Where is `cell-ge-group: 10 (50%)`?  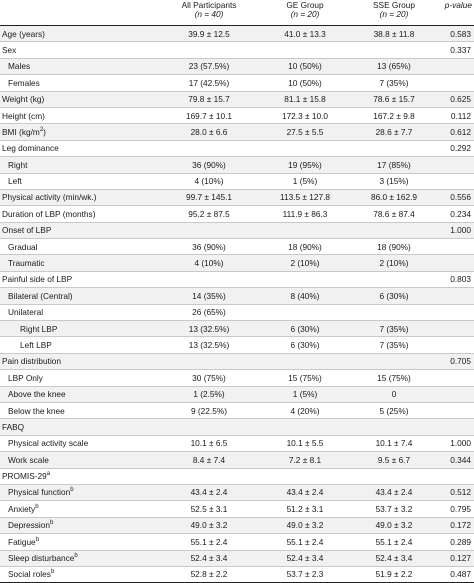 cell-ge-group: 10 (50%) is located at coordinates (305, 83).